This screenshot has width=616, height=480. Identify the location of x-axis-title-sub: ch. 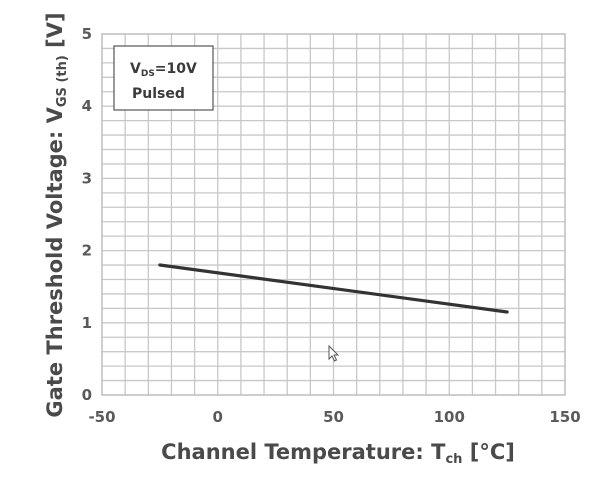
(453, 459).